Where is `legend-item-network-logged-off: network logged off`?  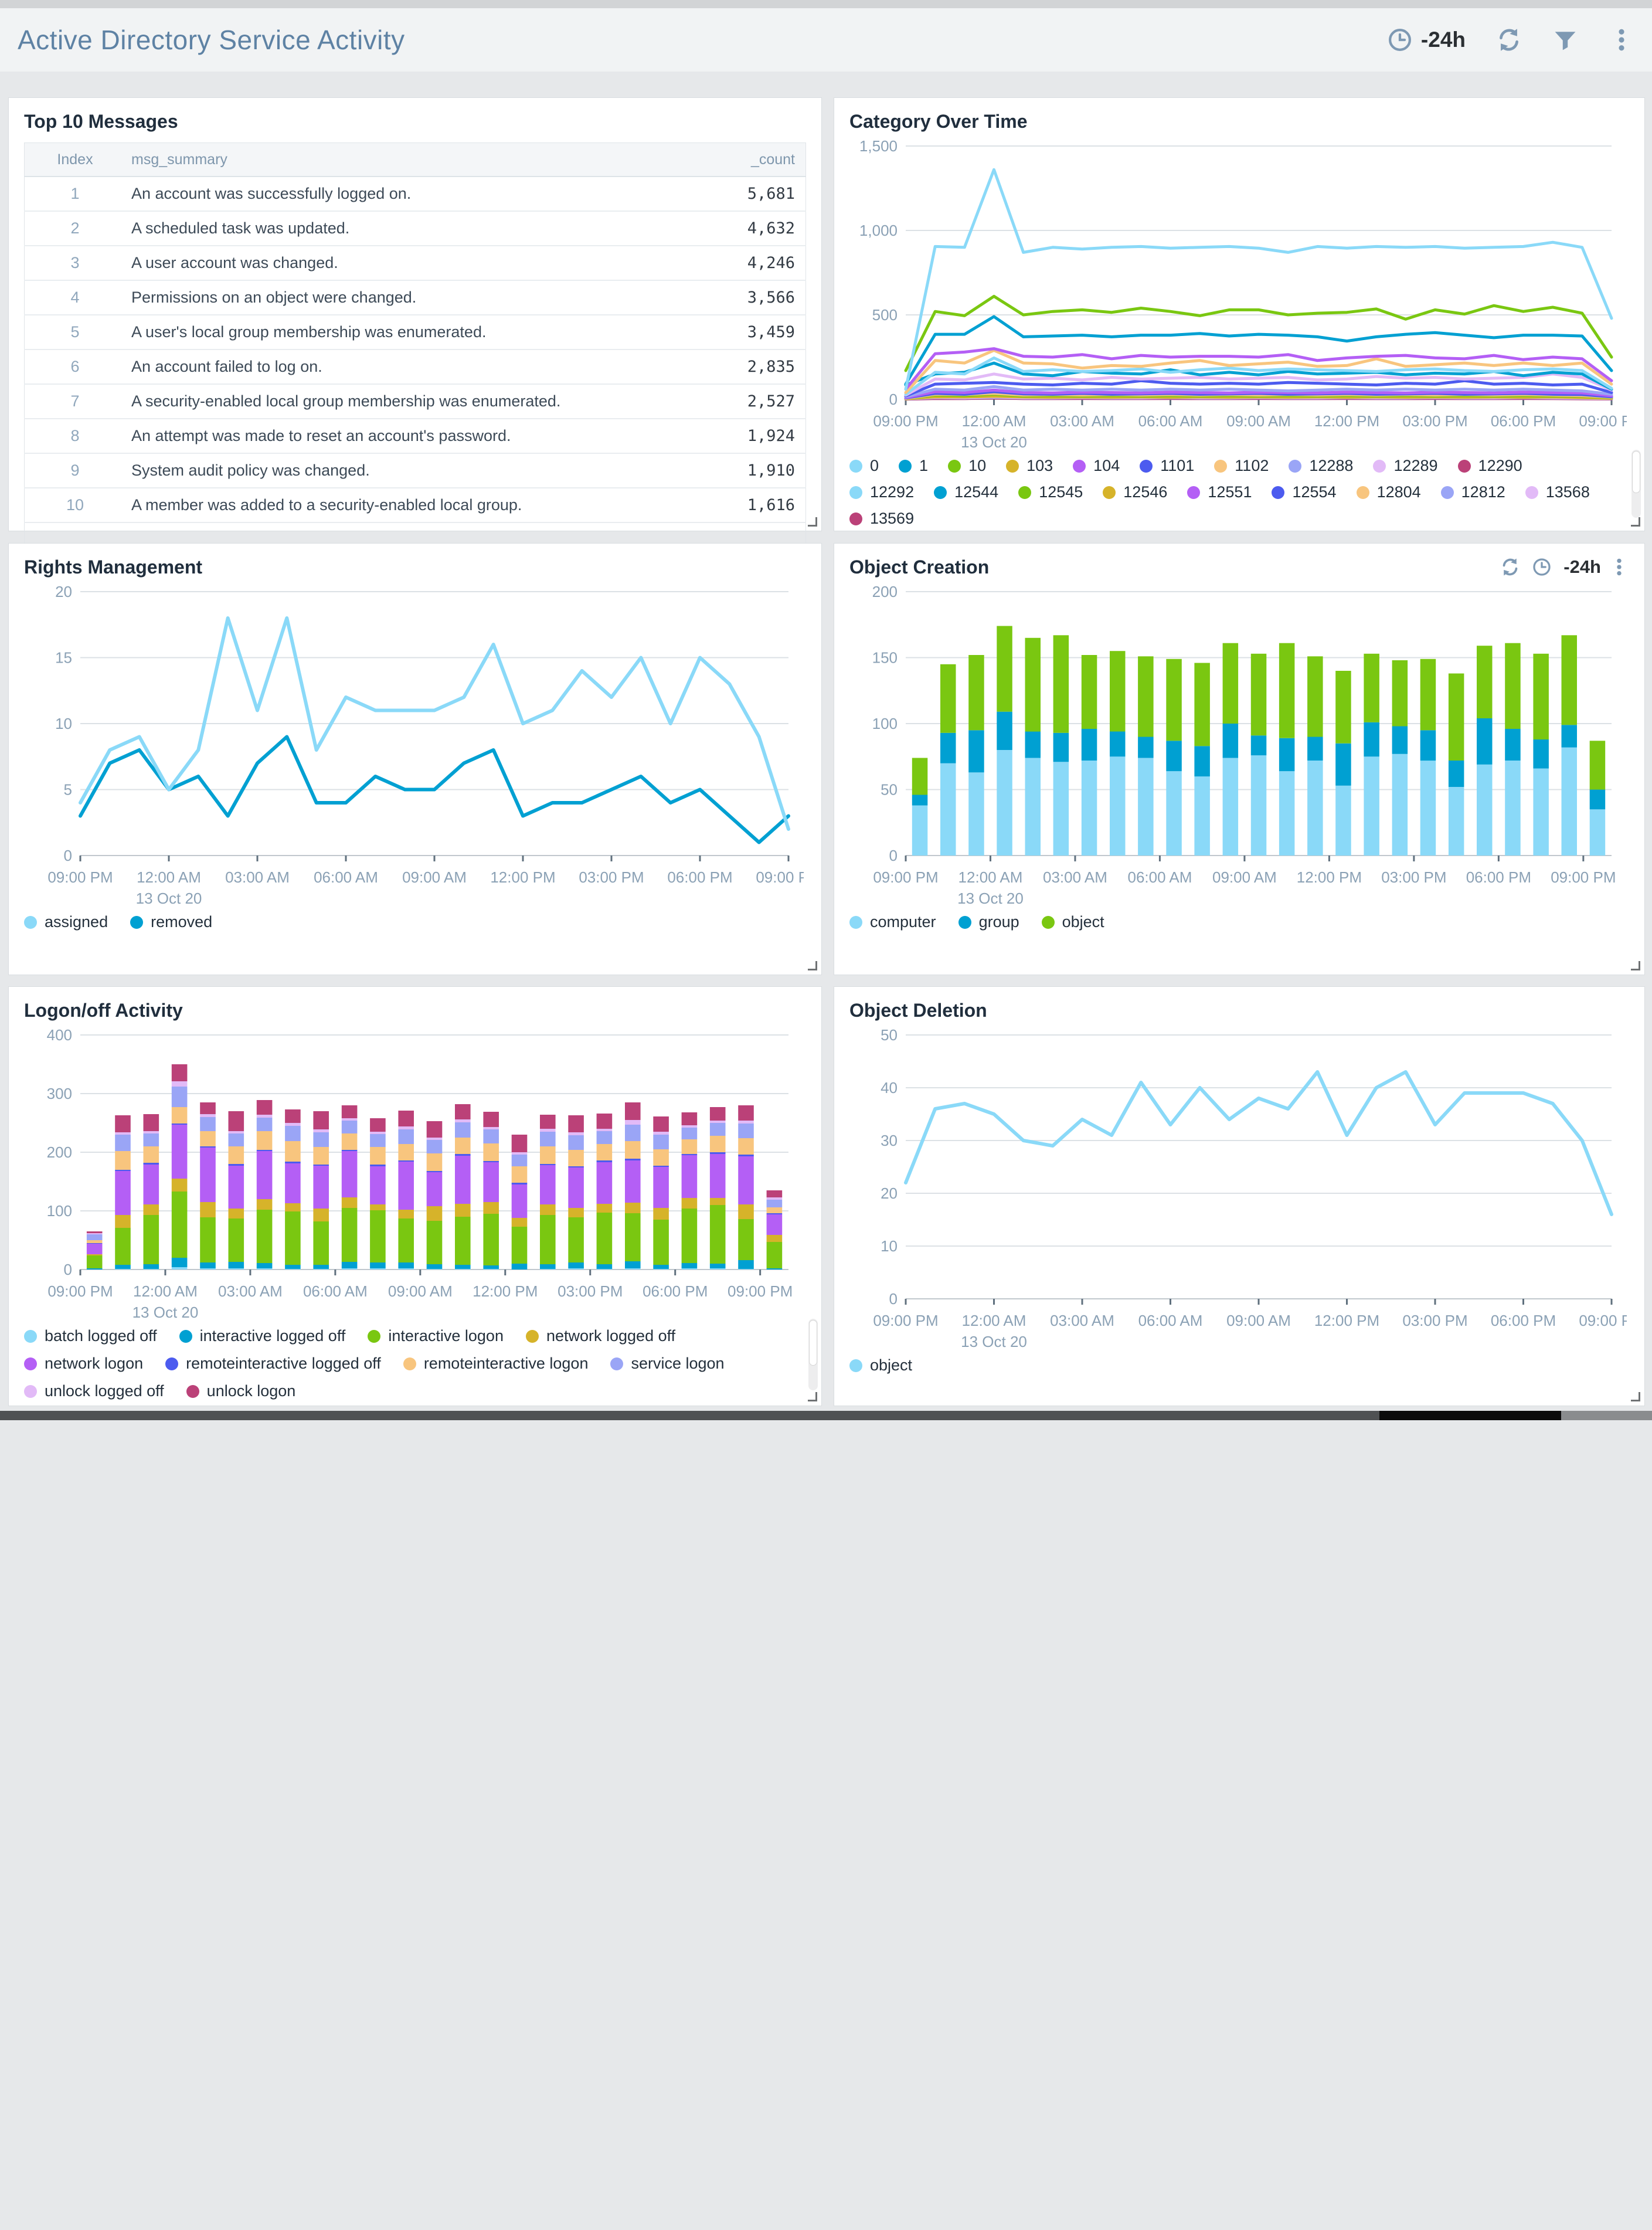
legend-item-network-logged-off: network logged off is located at coordinates (600, 1336).